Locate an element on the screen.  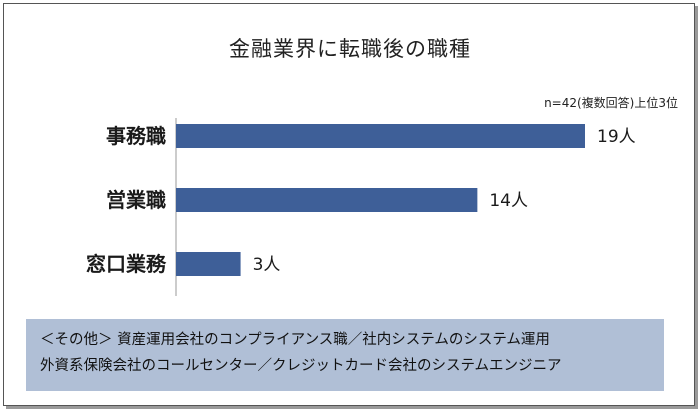
category-label: 窓口業務 is located at coordinates (126, 264).